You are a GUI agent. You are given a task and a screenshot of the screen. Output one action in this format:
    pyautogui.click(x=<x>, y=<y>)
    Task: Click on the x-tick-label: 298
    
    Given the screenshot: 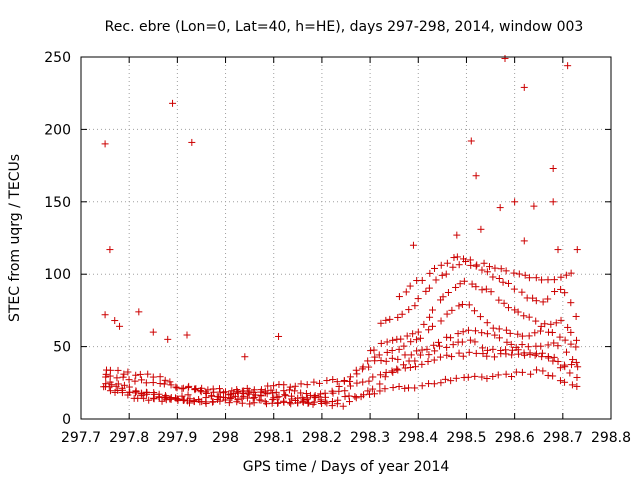 What is the action you would take?
    pyautogui.click(x=225, y=438)
    